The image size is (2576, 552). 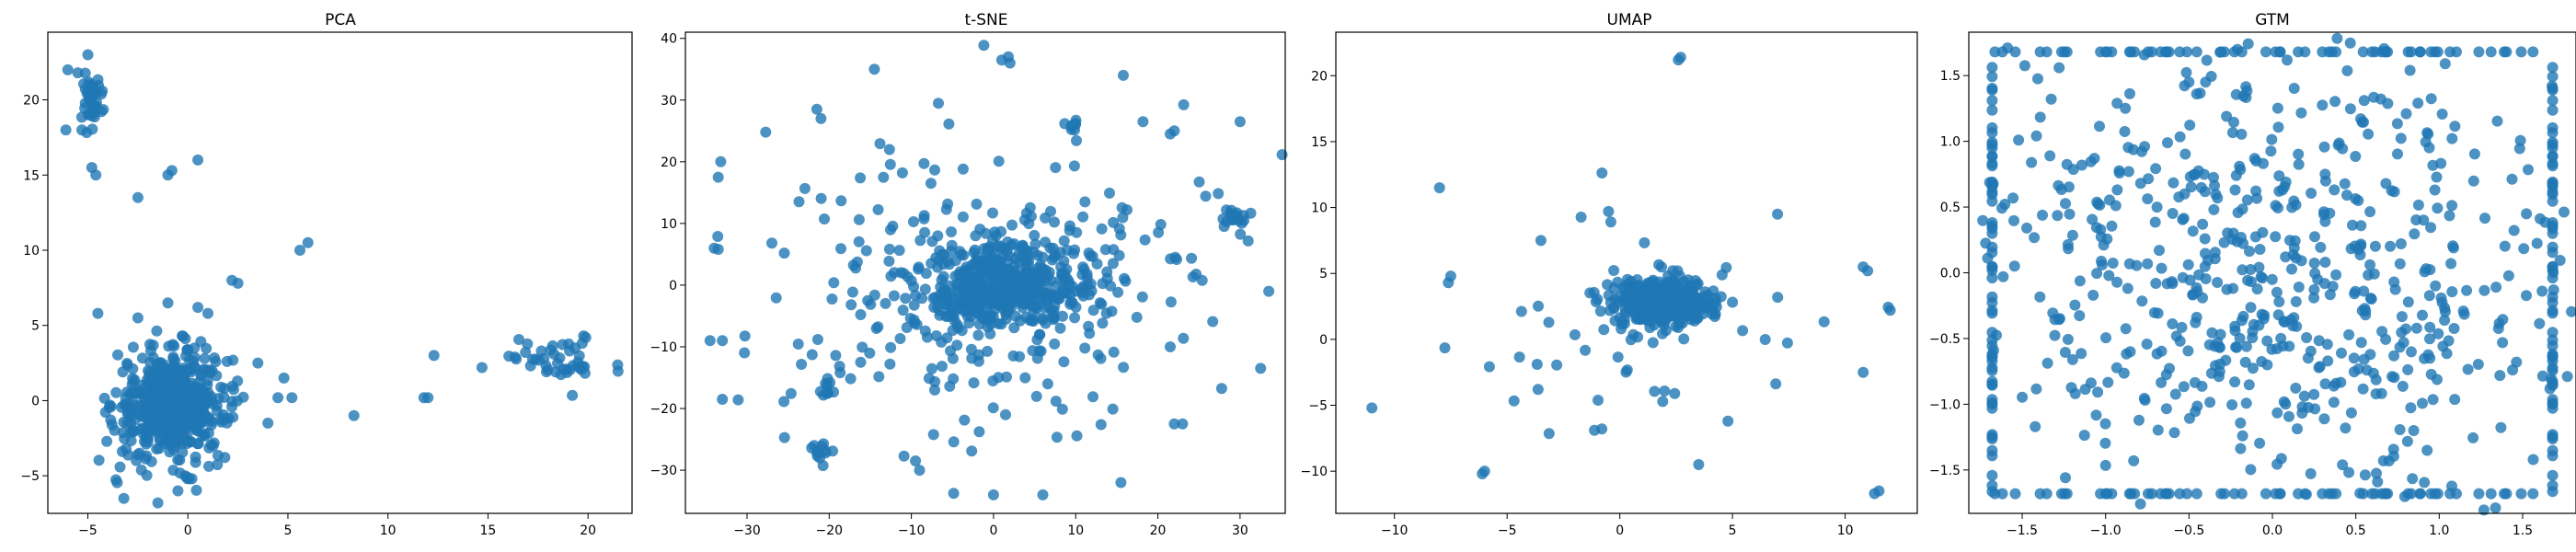 I want to click on y-tick-label: 30, so click(x=669, y=101).